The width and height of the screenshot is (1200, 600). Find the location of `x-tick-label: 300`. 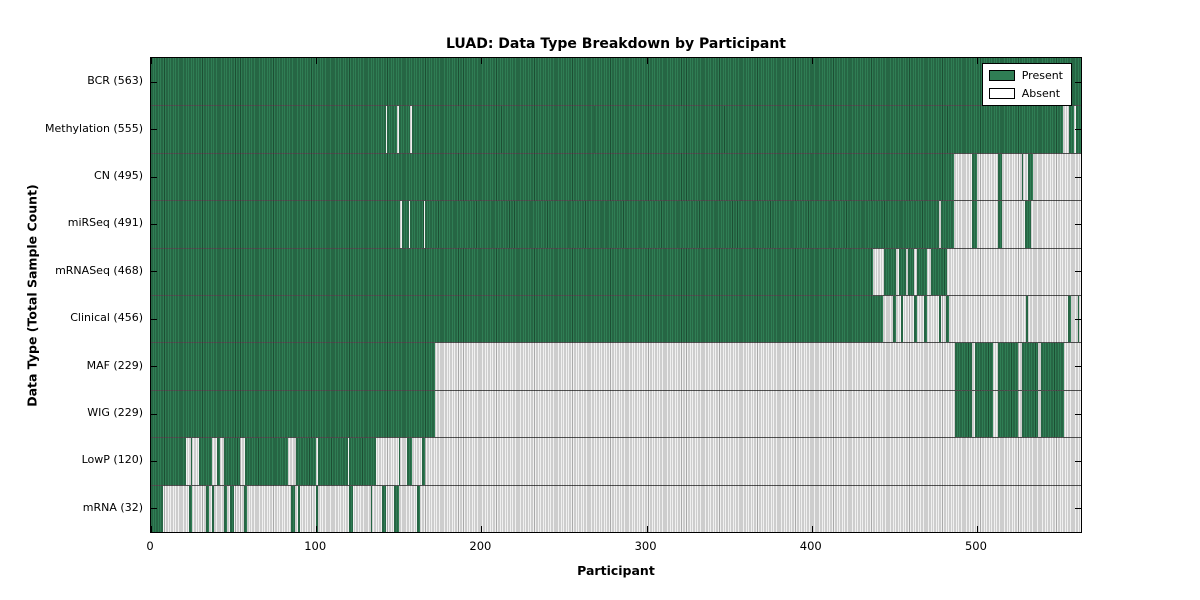

x-tick-label: 300 is located at coordinates (645, 546).